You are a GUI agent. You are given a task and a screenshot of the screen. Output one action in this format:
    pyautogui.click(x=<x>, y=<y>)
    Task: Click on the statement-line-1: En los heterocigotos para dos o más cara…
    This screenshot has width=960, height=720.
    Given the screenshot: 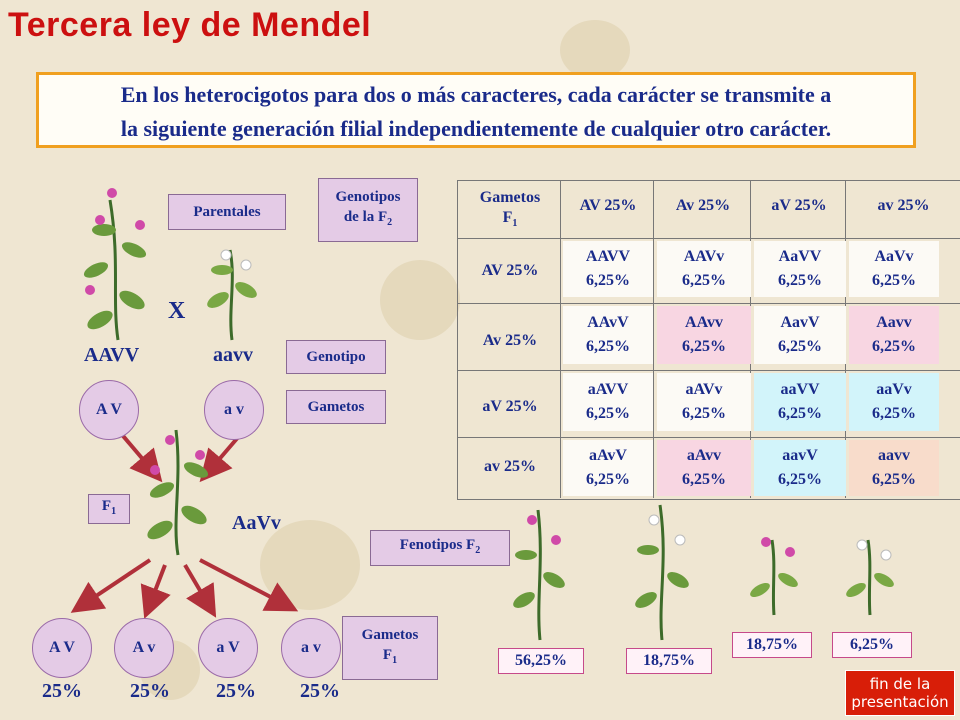 What is the action you would take?
    pyautogui.click(x=476, y=94)
    